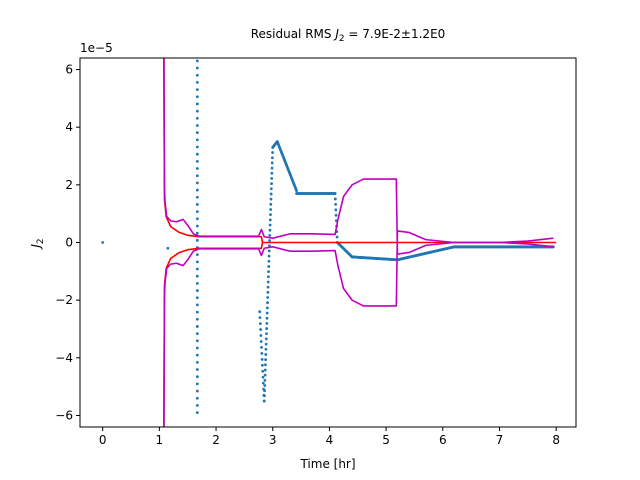  I want to click on y-tick-label: −2, so click(64, 300).